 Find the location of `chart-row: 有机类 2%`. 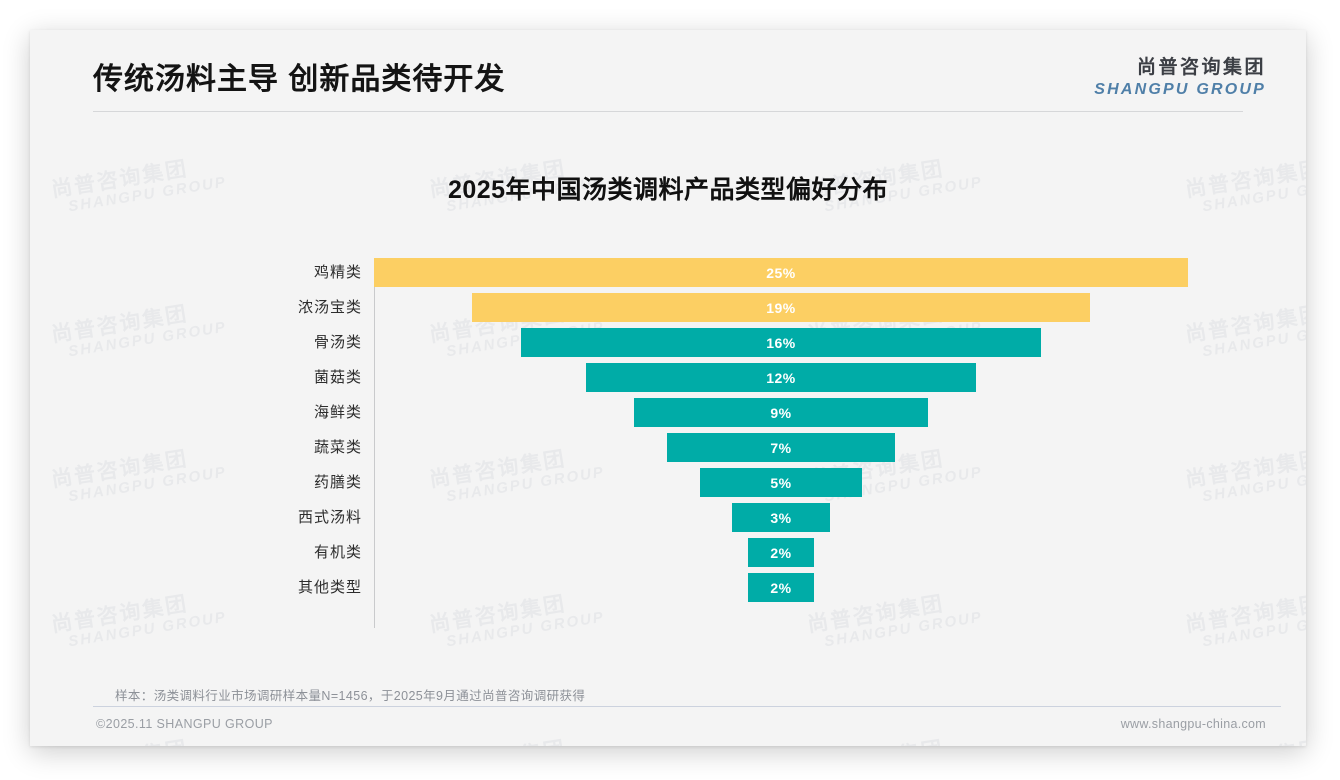

chart-row: 有机类 2% is located at coordinates (675, 552).